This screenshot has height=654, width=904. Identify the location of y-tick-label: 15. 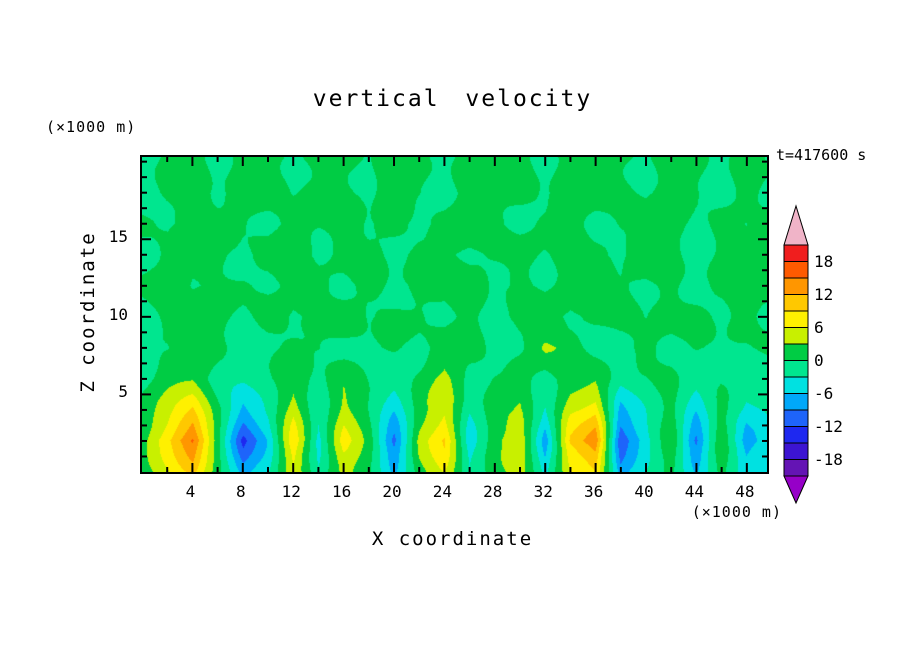
(118, 237).